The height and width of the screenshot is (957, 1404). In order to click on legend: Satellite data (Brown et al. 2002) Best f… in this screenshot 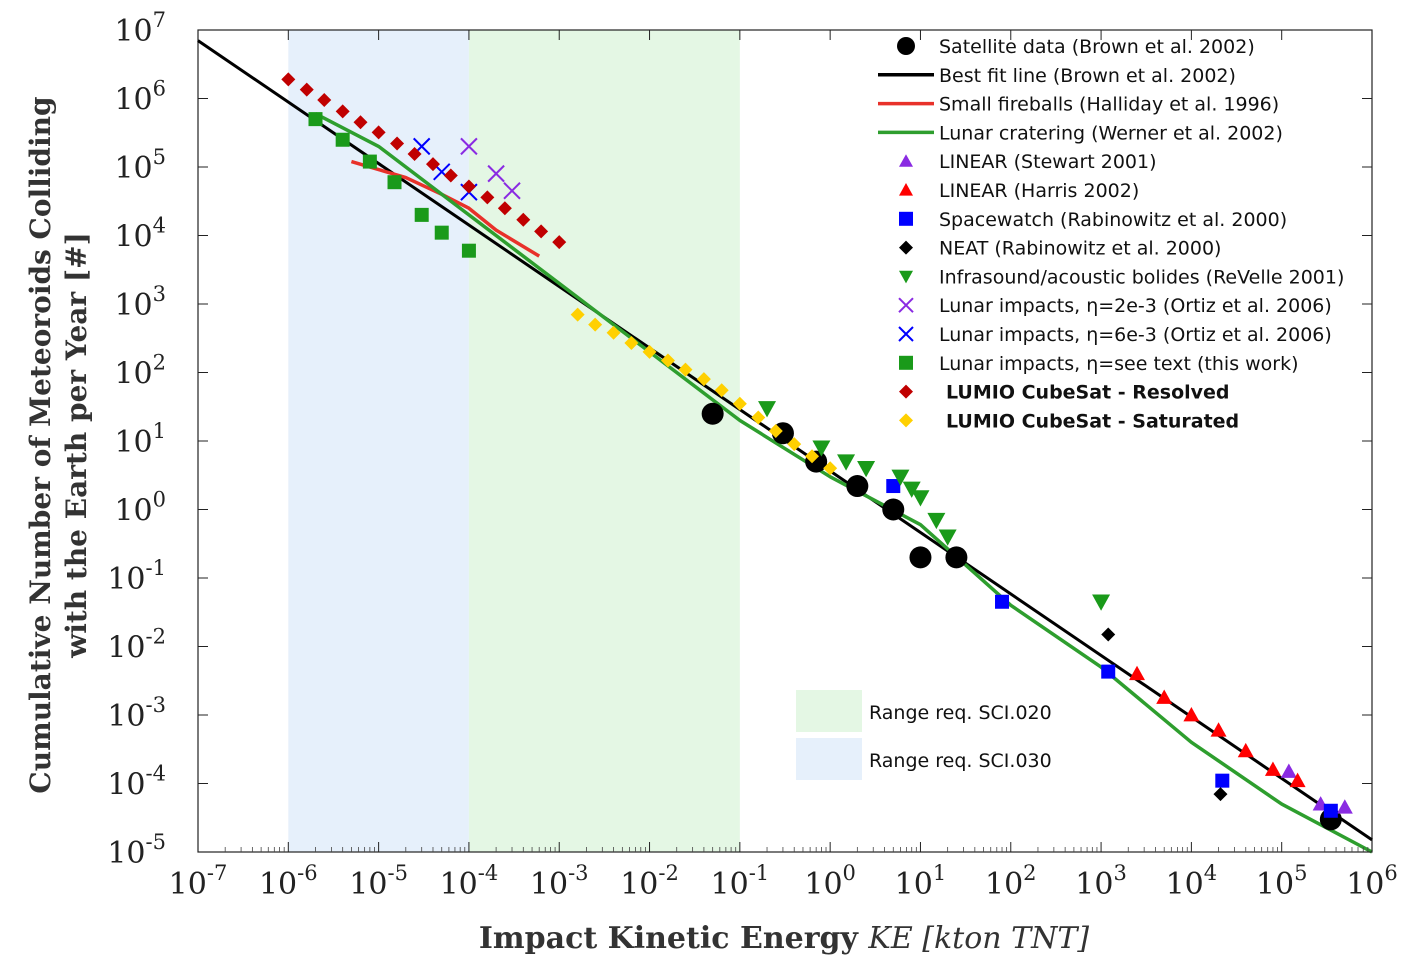, I will do `click(1111, 234)`.